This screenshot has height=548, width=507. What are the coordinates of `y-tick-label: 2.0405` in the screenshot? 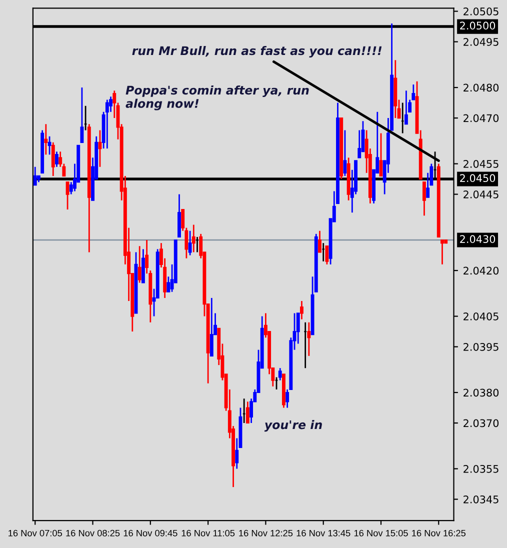 It's located at (481, 316).